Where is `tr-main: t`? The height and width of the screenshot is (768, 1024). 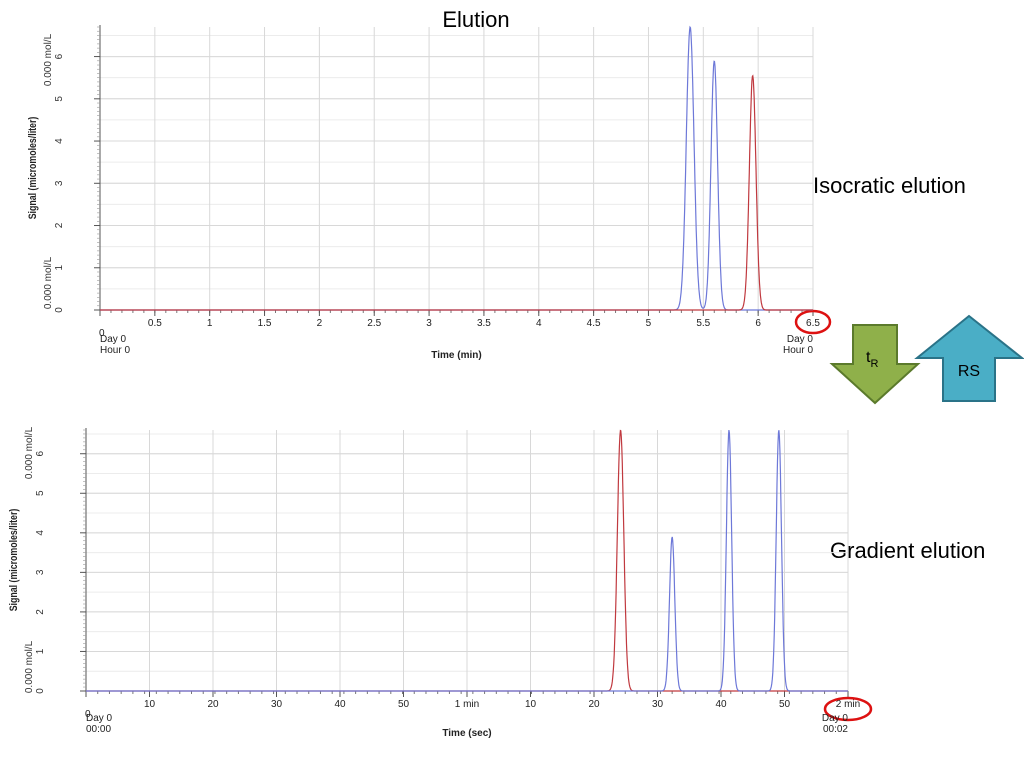 tr-main: t is located at coordinates (868, 357).